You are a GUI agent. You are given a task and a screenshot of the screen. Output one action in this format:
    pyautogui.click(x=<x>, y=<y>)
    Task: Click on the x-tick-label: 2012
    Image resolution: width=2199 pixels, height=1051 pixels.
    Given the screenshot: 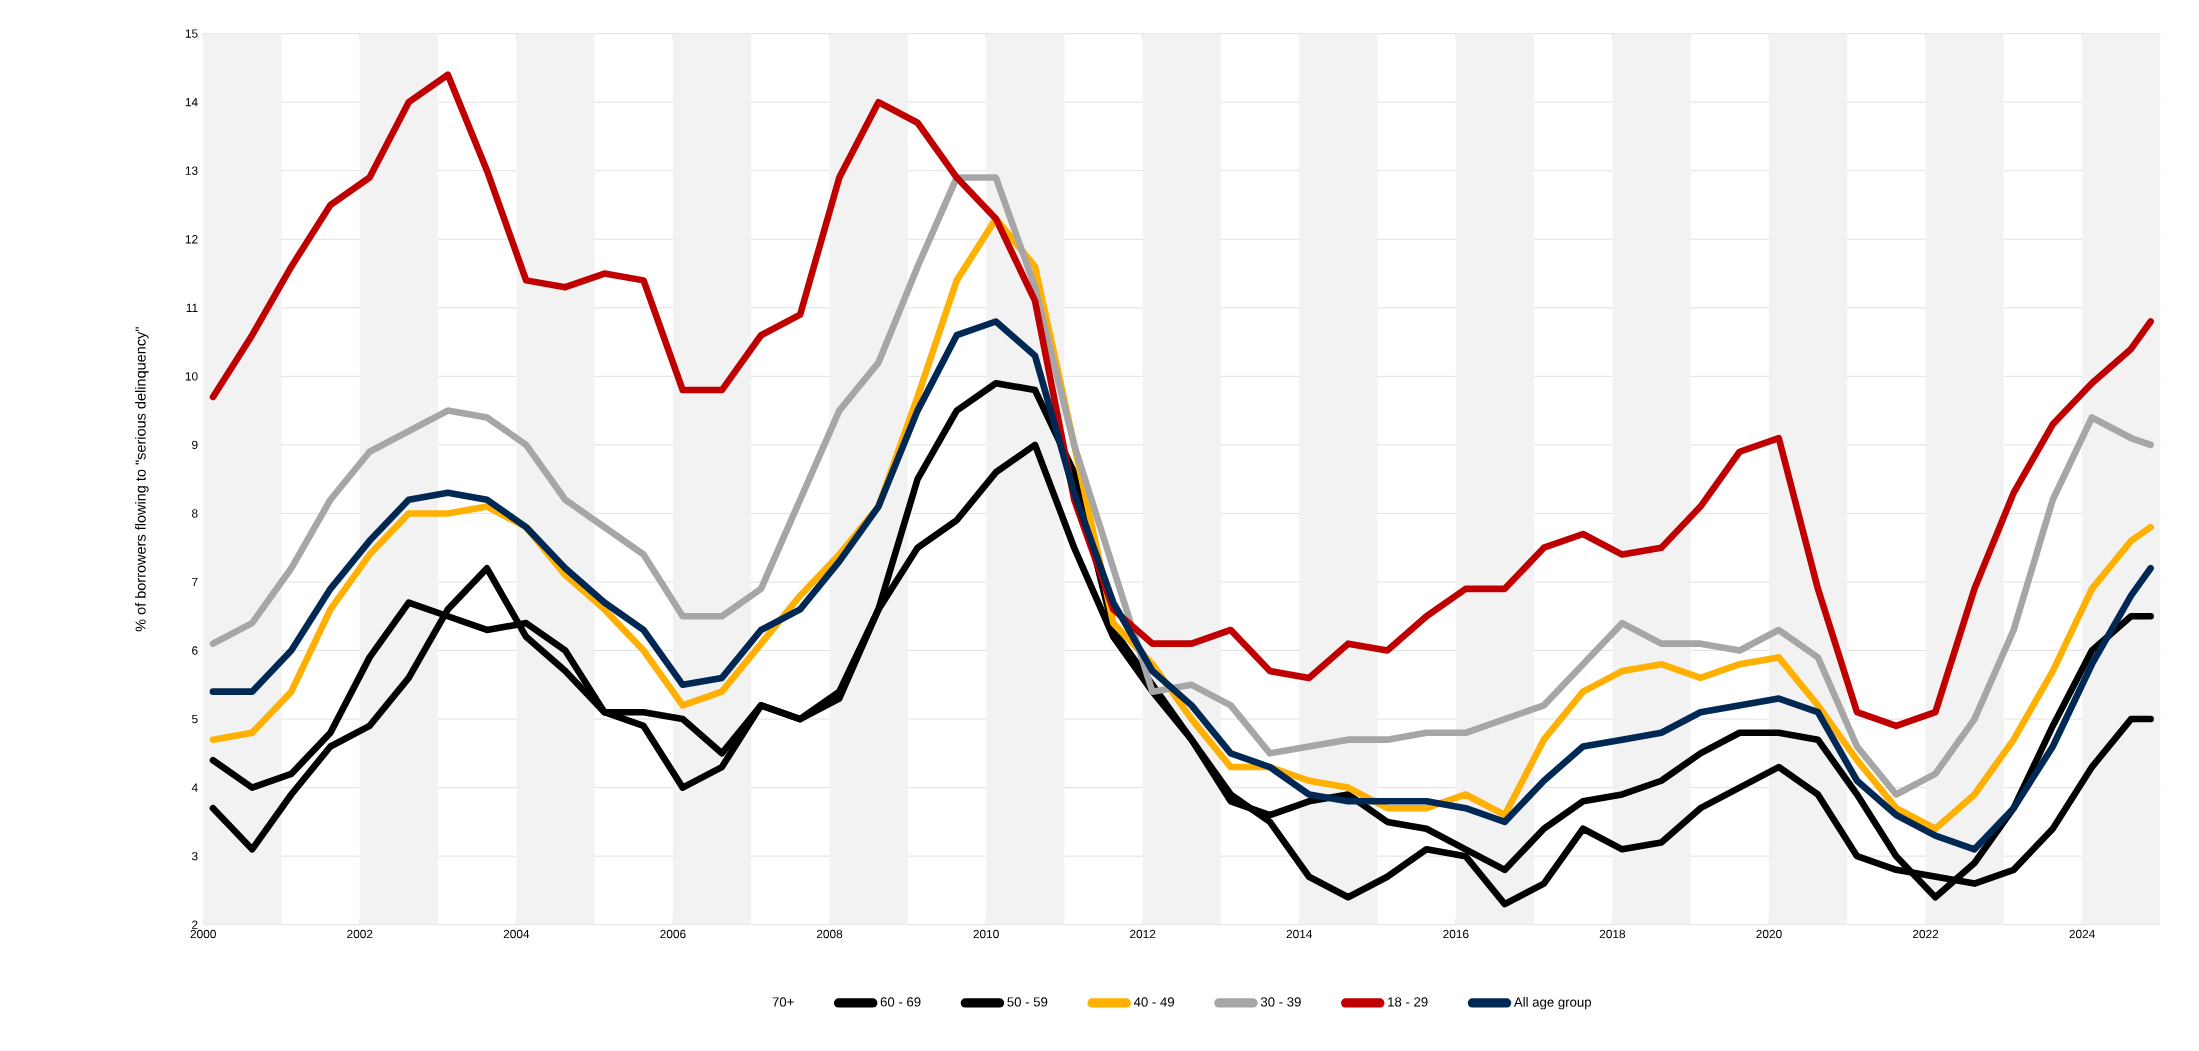 What is the action you would take?
    pyautogui.click(x=1143, y=934)
    